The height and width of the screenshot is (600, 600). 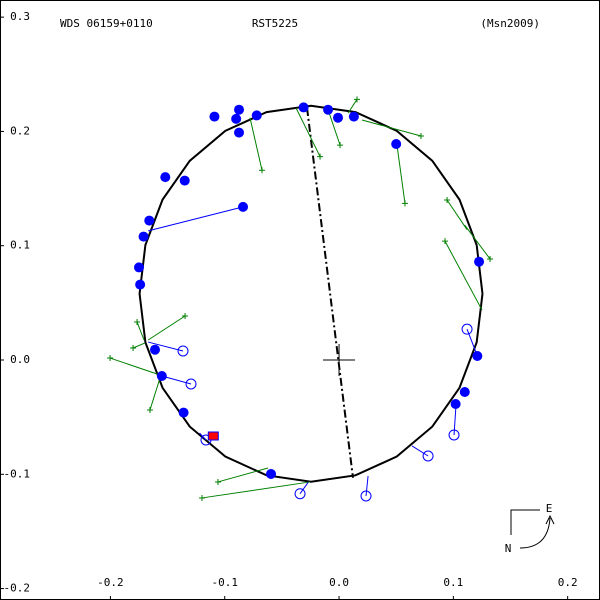 What do you see at coordinates (275, 23) in the screenshot?
I see `chart-title: RST5225` at bounding box center [275, 23].